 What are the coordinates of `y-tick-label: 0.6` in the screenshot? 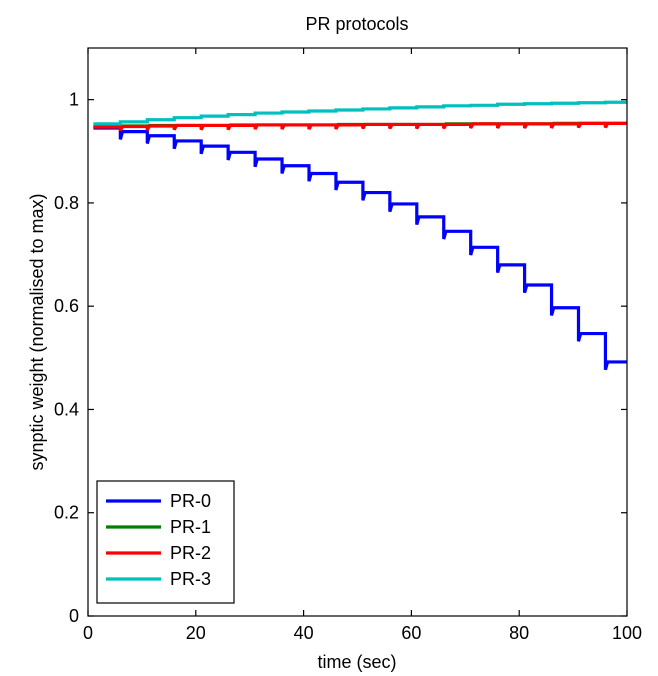 It's located at (66, 306).